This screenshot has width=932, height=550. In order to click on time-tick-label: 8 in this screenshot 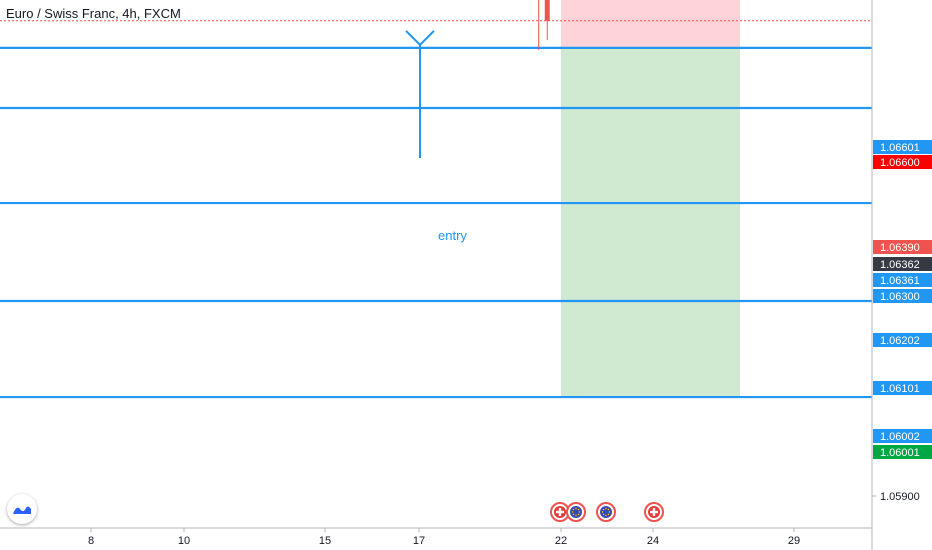, I will do `click(91, 541)`.